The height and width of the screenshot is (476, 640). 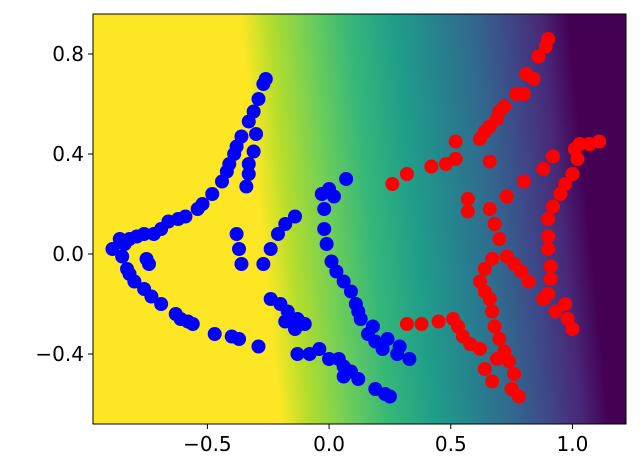 What do you see at coordinates (68, 54) in the screenshot?
I see `y-tick-label: 0.8` at bounding box center [68, 54].